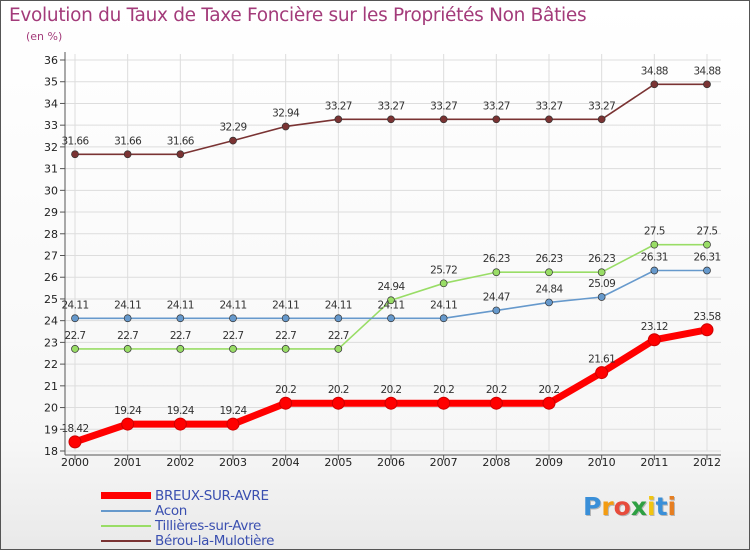 This screenshot has width=750, height=550. I want to click on y-tick-label: 28, so click(51, 234).